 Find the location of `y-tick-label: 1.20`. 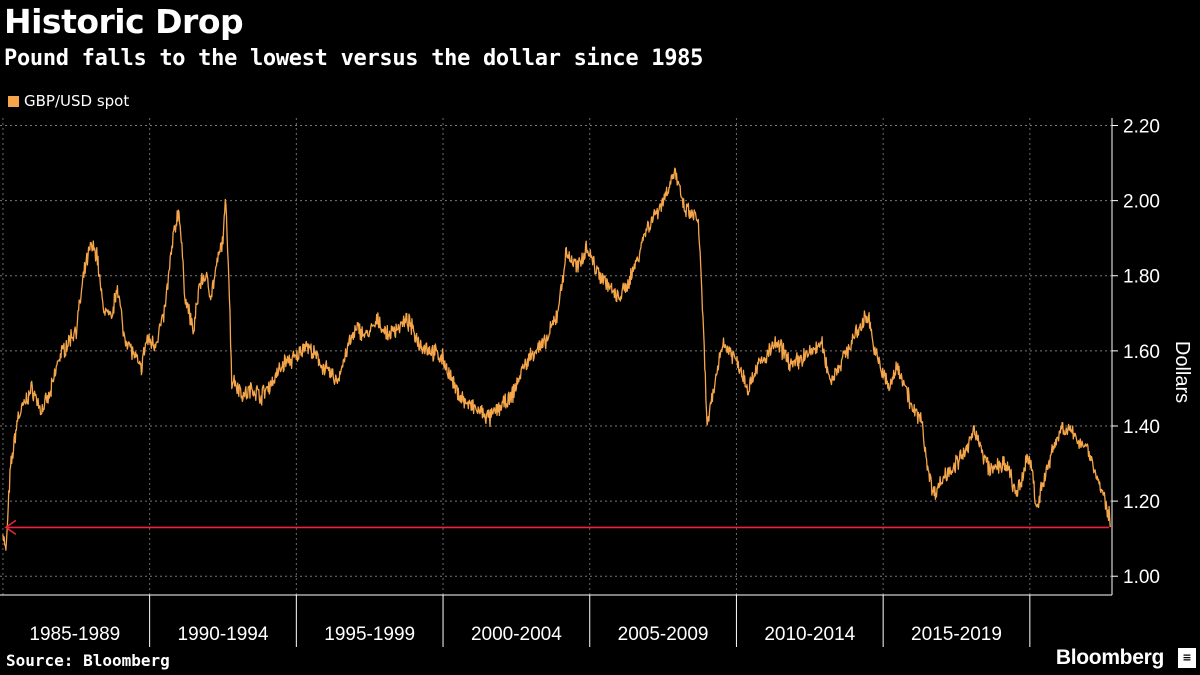

y-tick-label: 1.20 is located at coordinates (1141, 502).